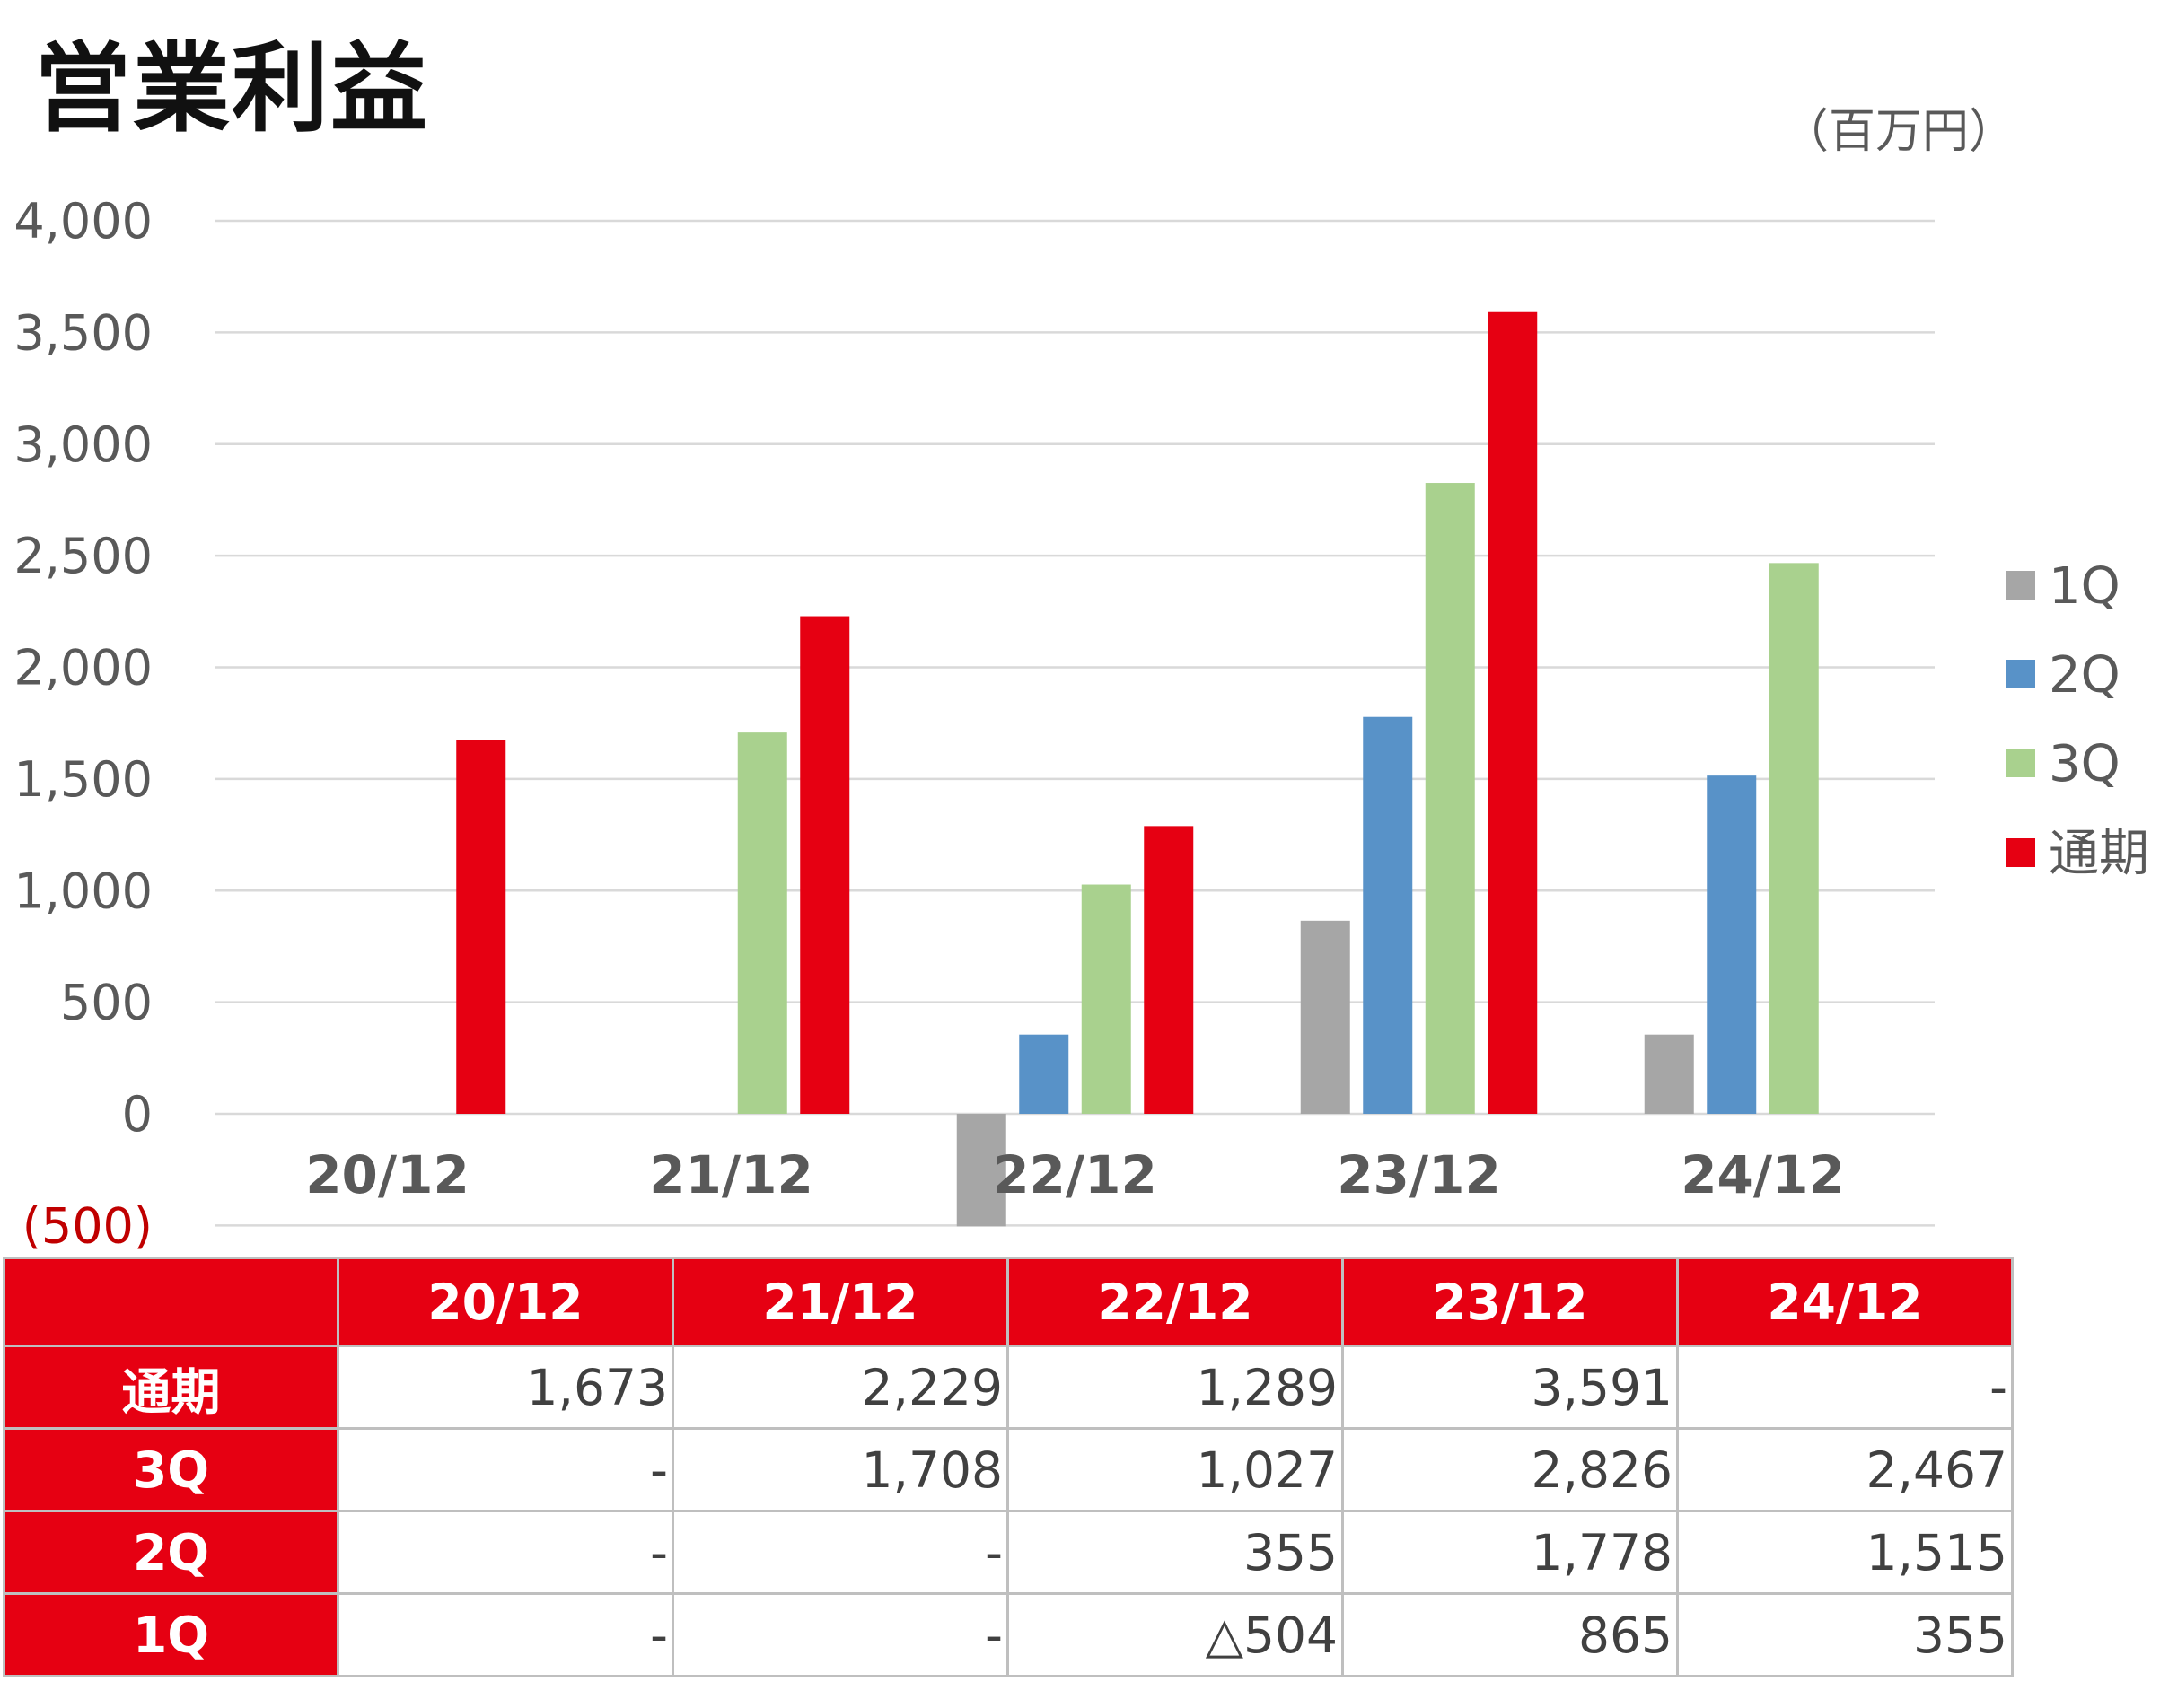 The height and width of the screenshot is (1708, 2160). I want to click on table-cell: 1,289, so click(1175, 1387).